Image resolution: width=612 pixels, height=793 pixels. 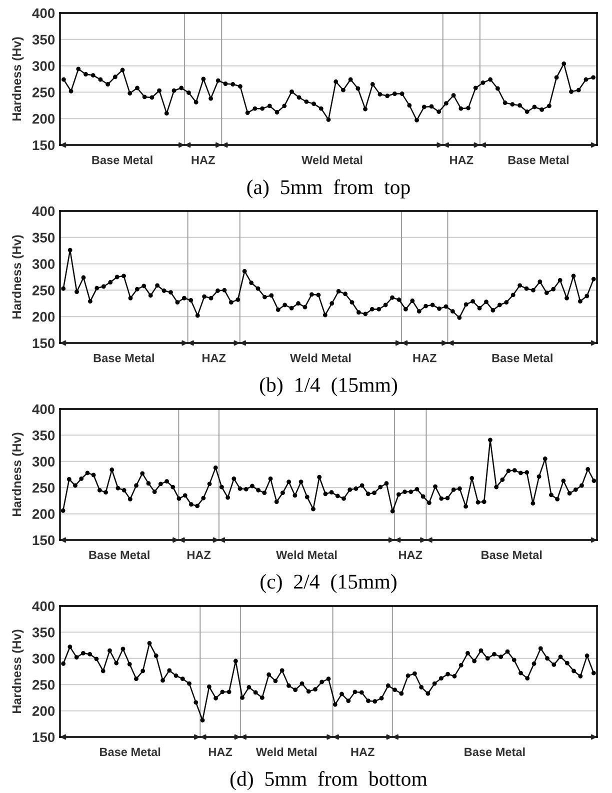 I want to click on text: (b) 1/4 (15mm), so click(x=329, y=386).